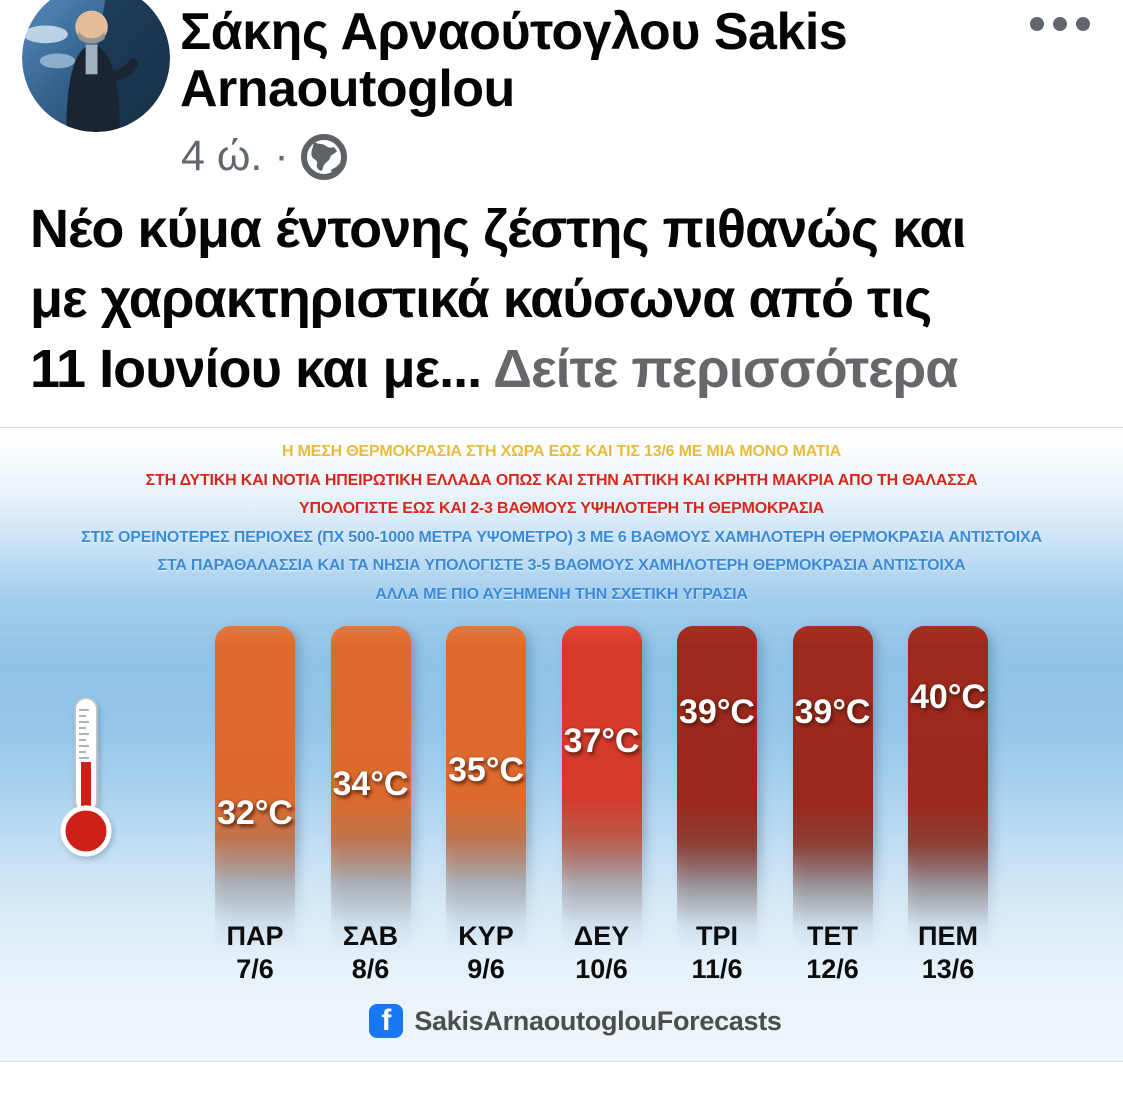 This screenshot has width=1123, height=1093. I want to click on temperature-bar: 37°C, so click(601, 791).